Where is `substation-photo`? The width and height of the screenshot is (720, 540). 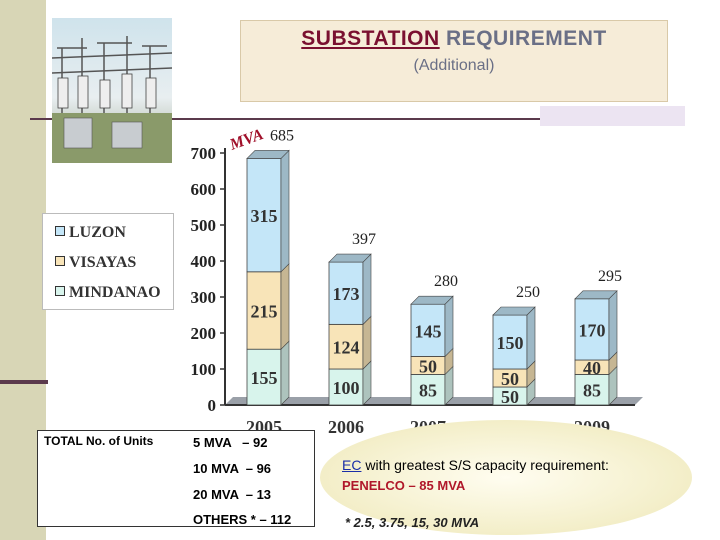
substation-photo is located at coordinates (112, 90).